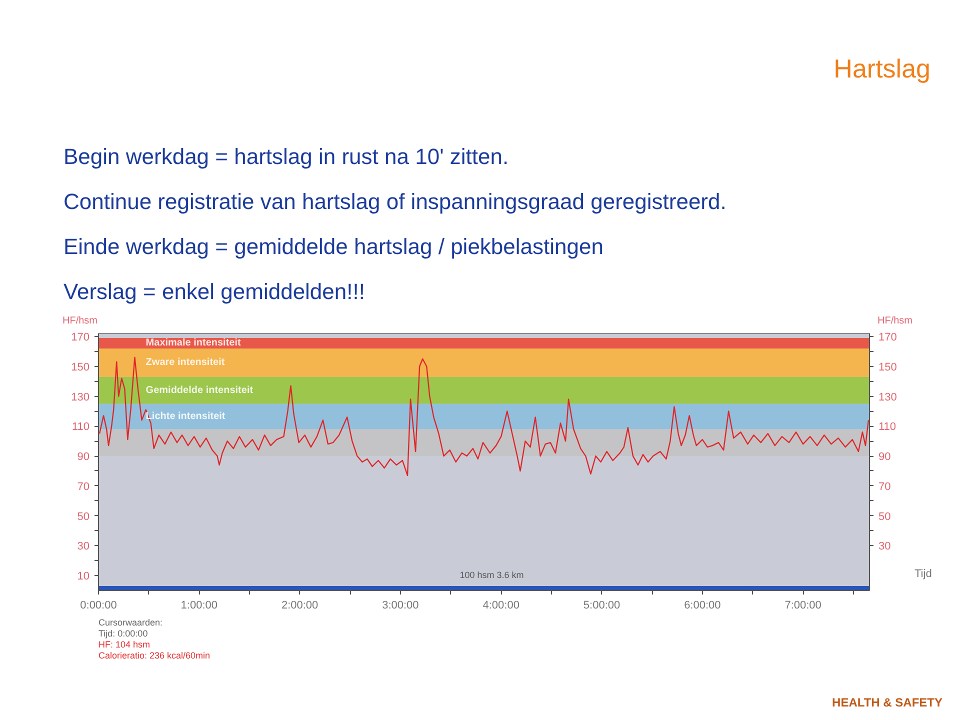 The height and width of the screenshot is (720, 955). What do you see at coordinates (484, 416) in the screenshot?
I see `line-series` at bounding box center [484, 416].